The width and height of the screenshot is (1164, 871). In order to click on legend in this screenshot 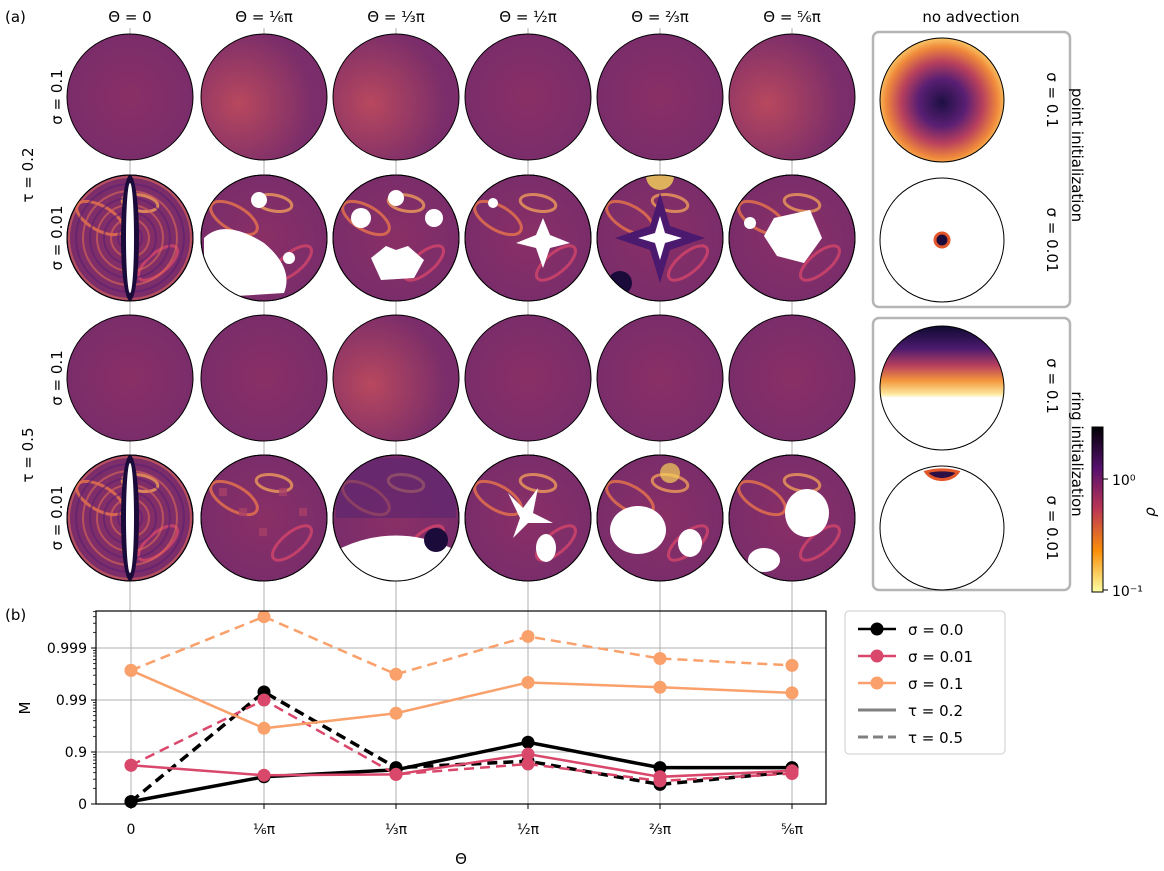, I will do `click(925, 682)`.